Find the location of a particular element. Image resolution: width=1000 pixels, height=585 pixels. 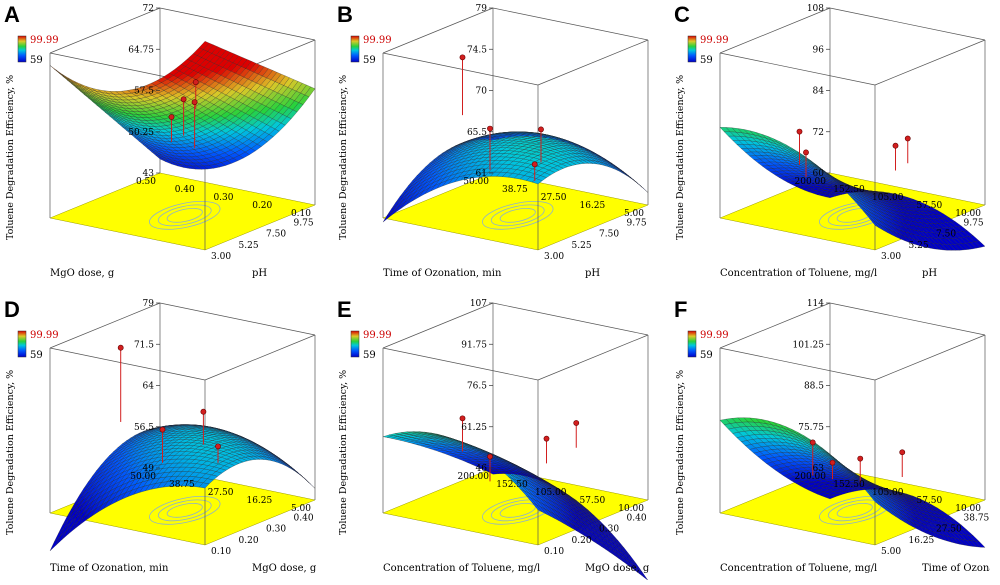

x-tick-label: 5.00 is located at coordinates (301, 509).